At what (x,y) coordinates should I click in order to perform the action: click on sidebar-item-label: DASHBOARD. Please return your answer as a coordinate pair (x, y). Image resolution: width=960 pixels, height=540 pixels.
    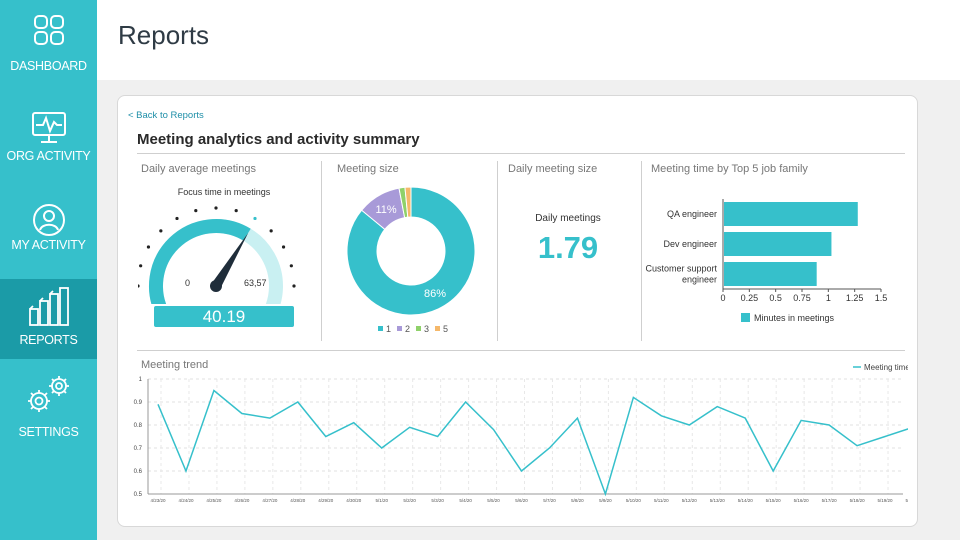
    Looking at the image, I should click on (48, 66).